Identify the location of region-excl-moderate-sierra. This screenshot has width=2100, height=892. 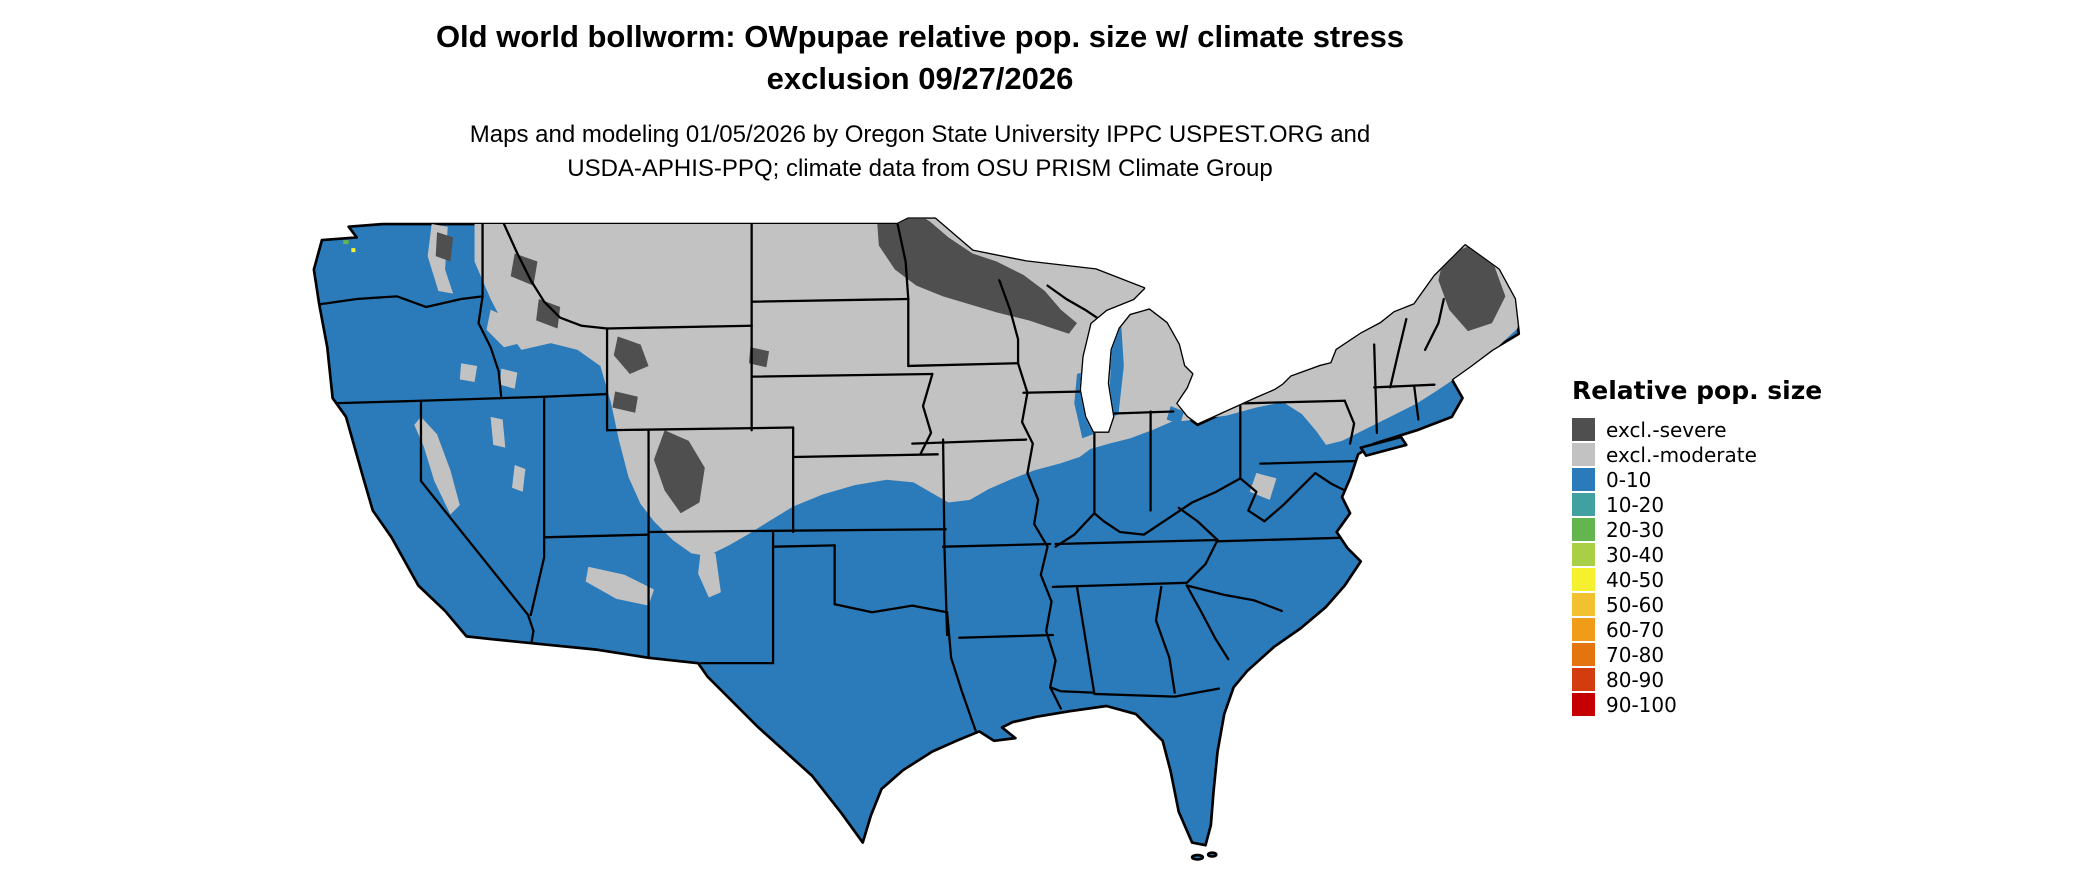
(437, 465).